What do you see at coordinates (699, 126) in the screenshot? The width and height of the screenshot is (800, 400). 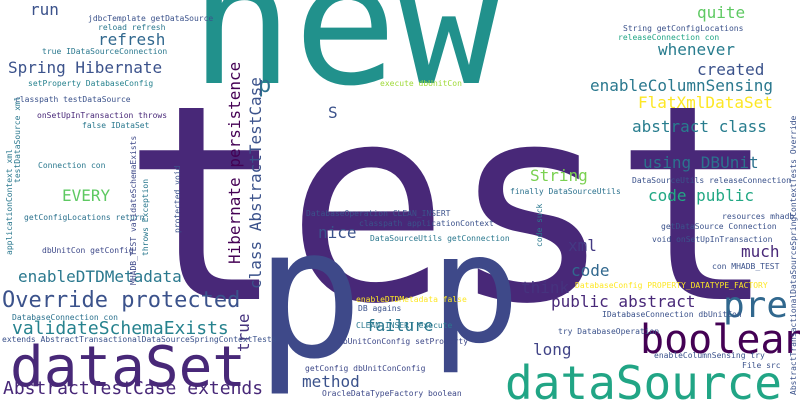 I see `word-abstract-class: abstract class` at bounding box center [699, 126].